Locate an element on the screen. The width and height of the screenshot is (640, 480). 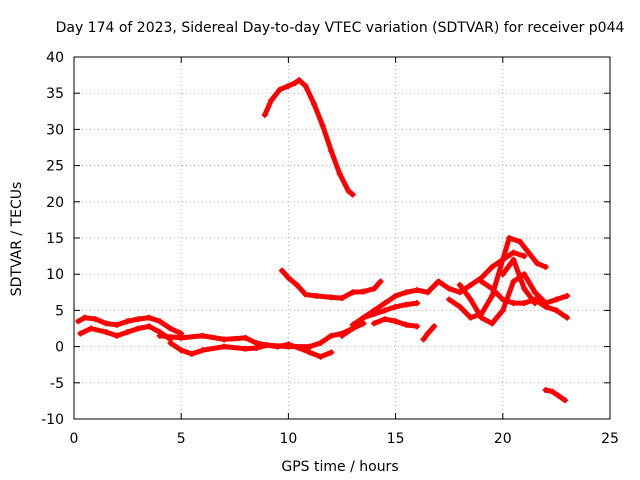
series-late-c is located at coordinates (513, 299).